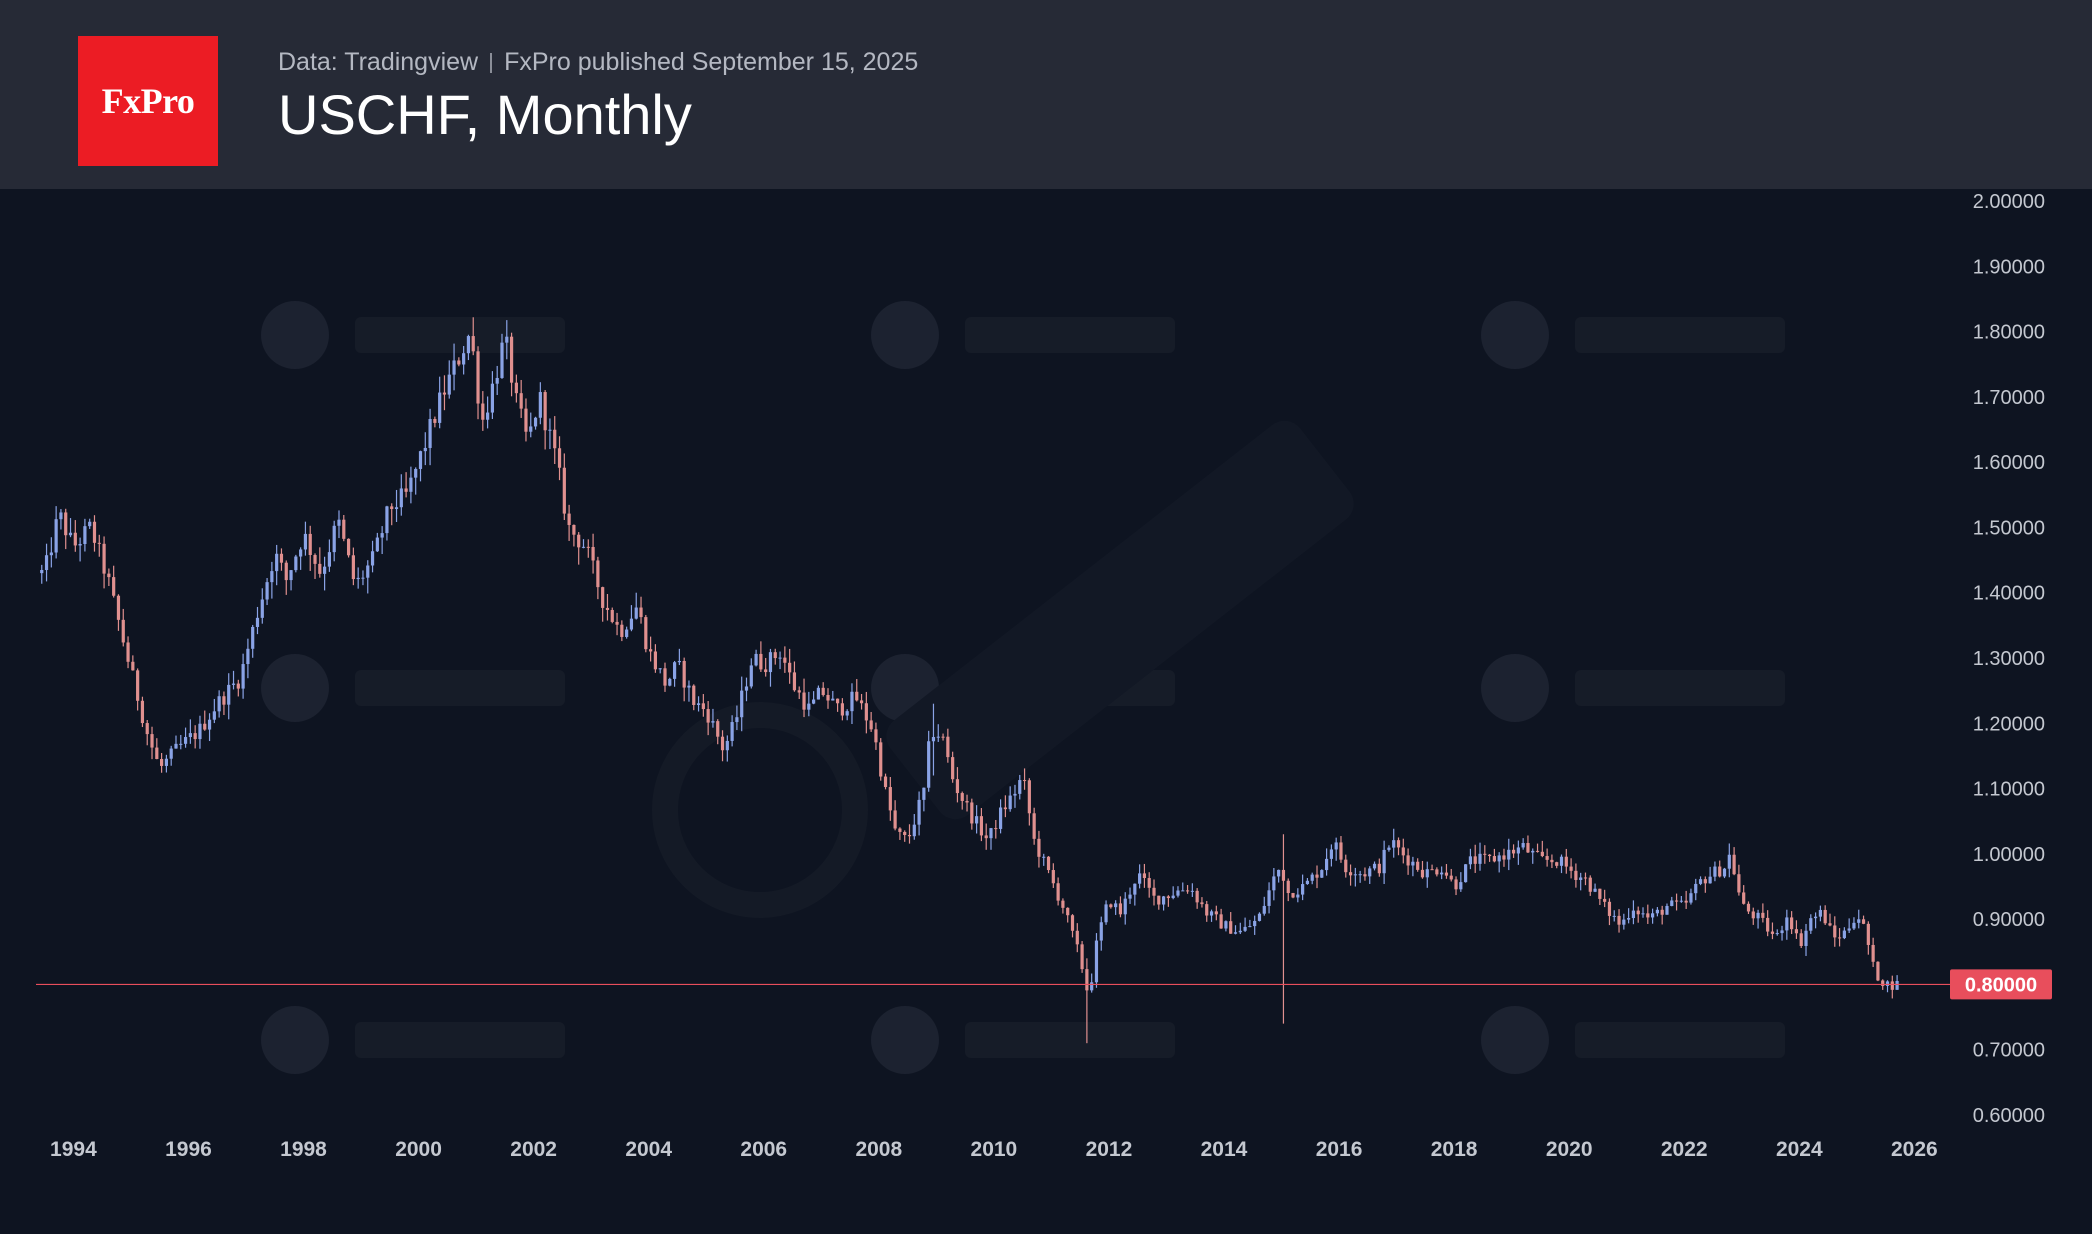 This screenshot has height=1234, width=2092. I want to click on watermark-large, so click(1003, 669).